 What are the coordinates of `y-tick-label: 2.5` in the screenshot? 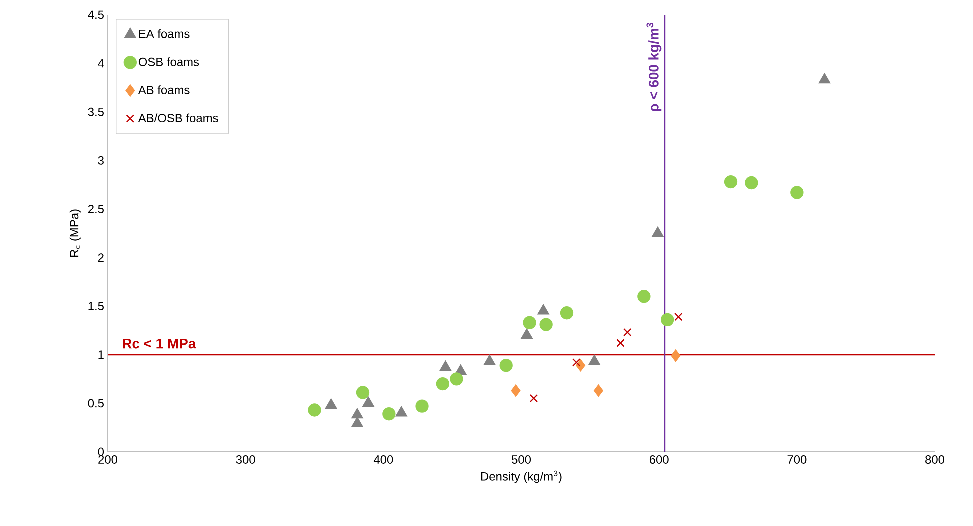 It's located at (96, 209).